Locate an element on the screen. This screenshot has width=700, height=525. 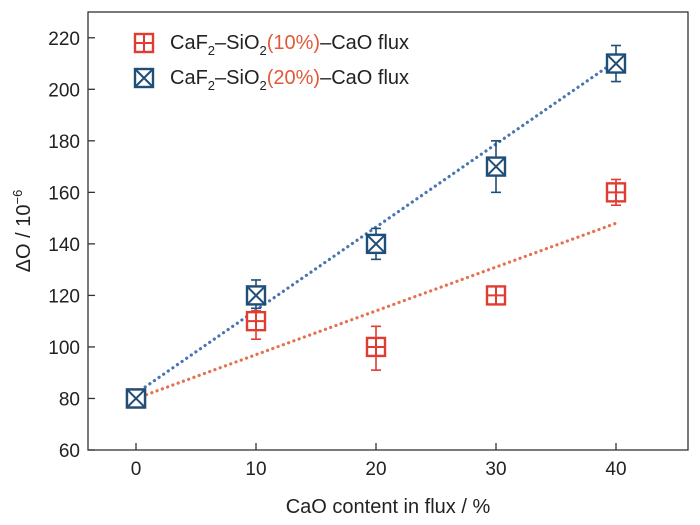
x-tick-label: 10 is located at coordinates (255, 469).